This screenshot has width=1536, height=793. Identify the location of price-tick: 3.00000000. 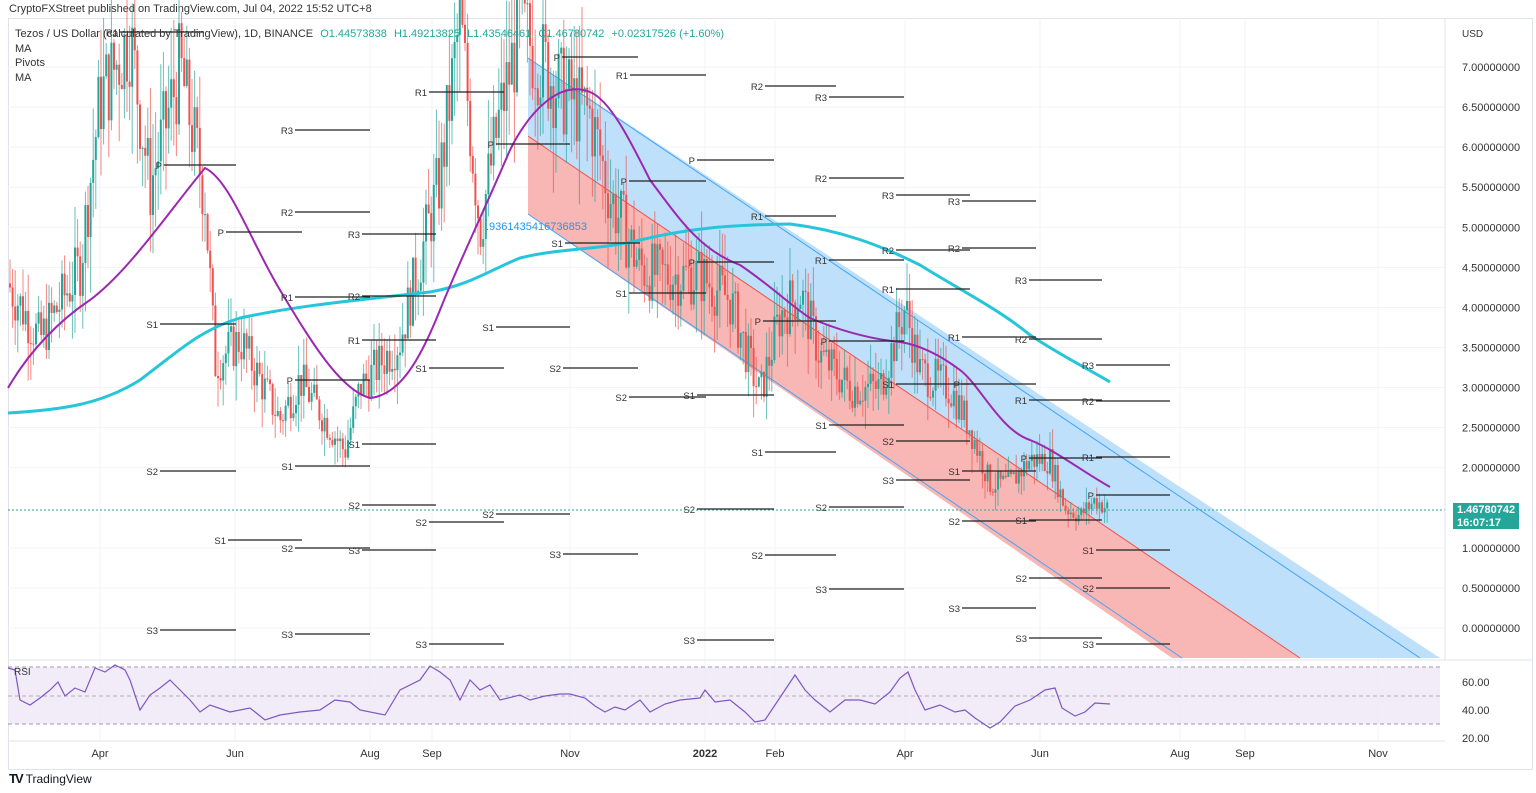
(1491, 389).